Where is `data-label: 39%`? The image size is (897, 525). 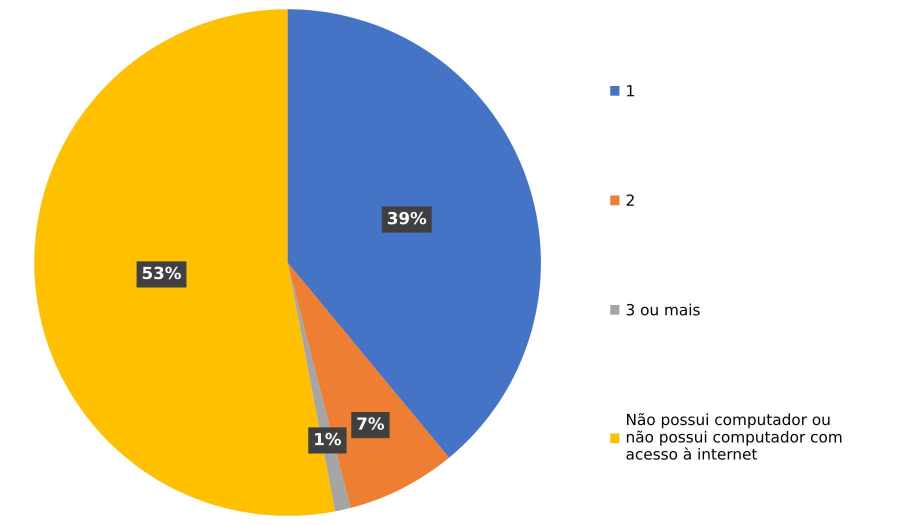 data-label: 39% is located at coordinates (407, 218).